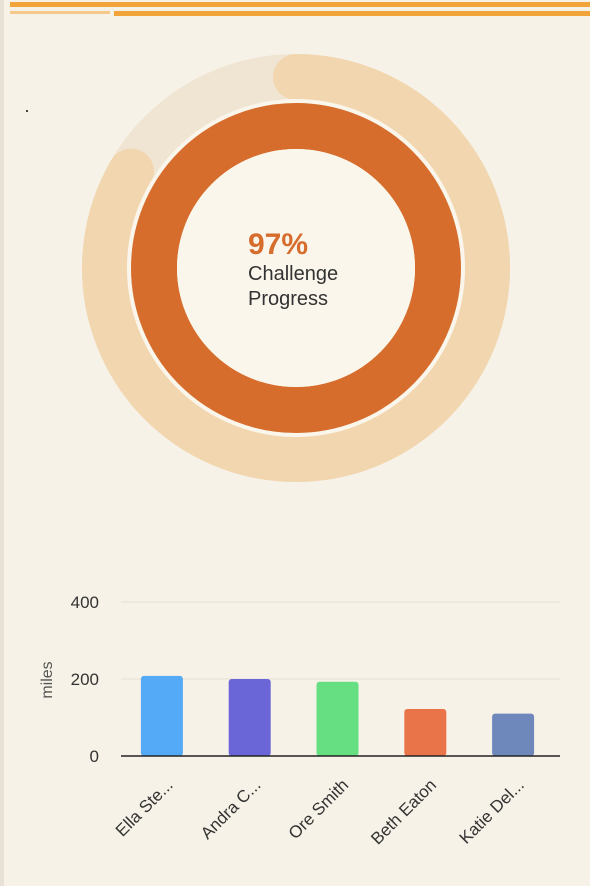 This screenshot has width=590, height=886. I want to click on header-accent-bar-light, so click(60, 12).